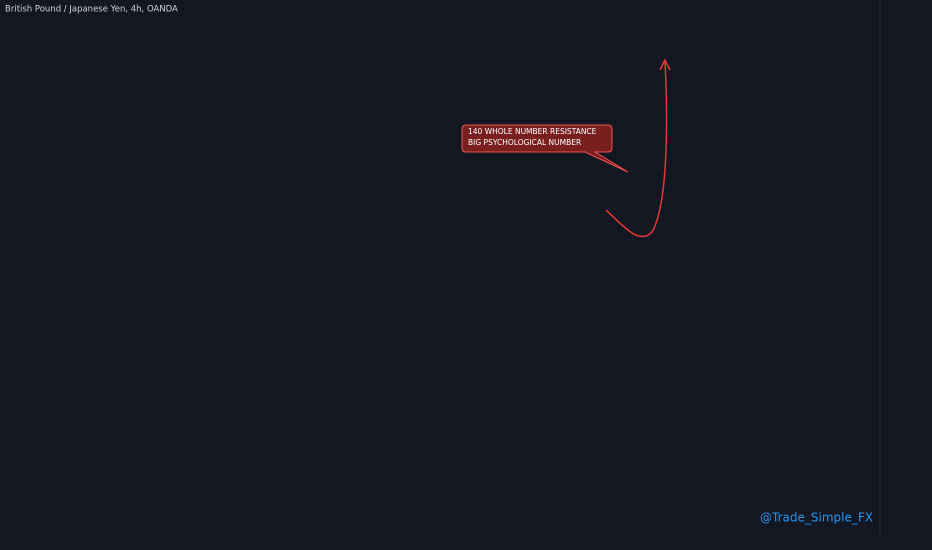 Image resolution: width=932 pixels, height=550 pixels. I want to click on price-axis, so click(906, 275).